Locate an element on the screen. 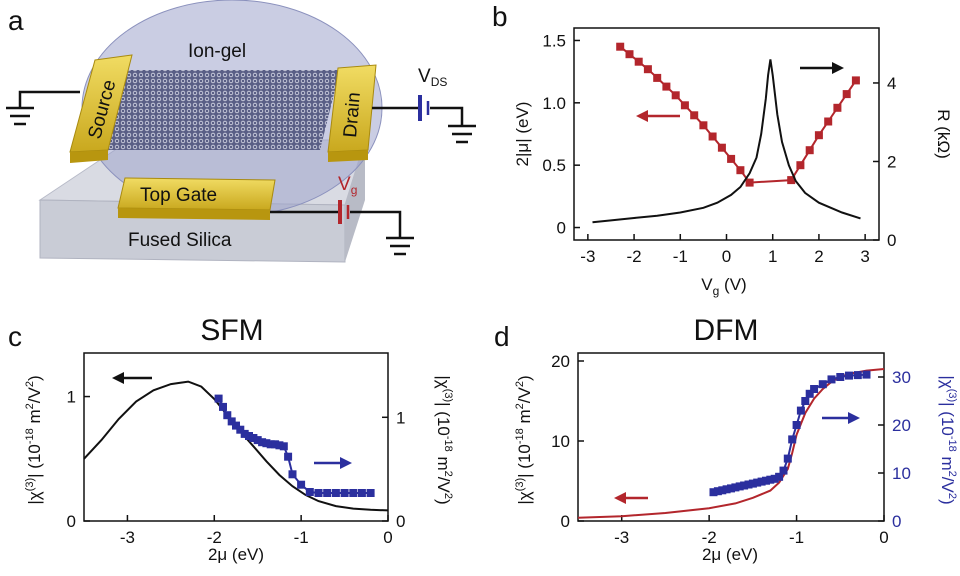  panel-letter-c: c is located at coordinates (15, 336).